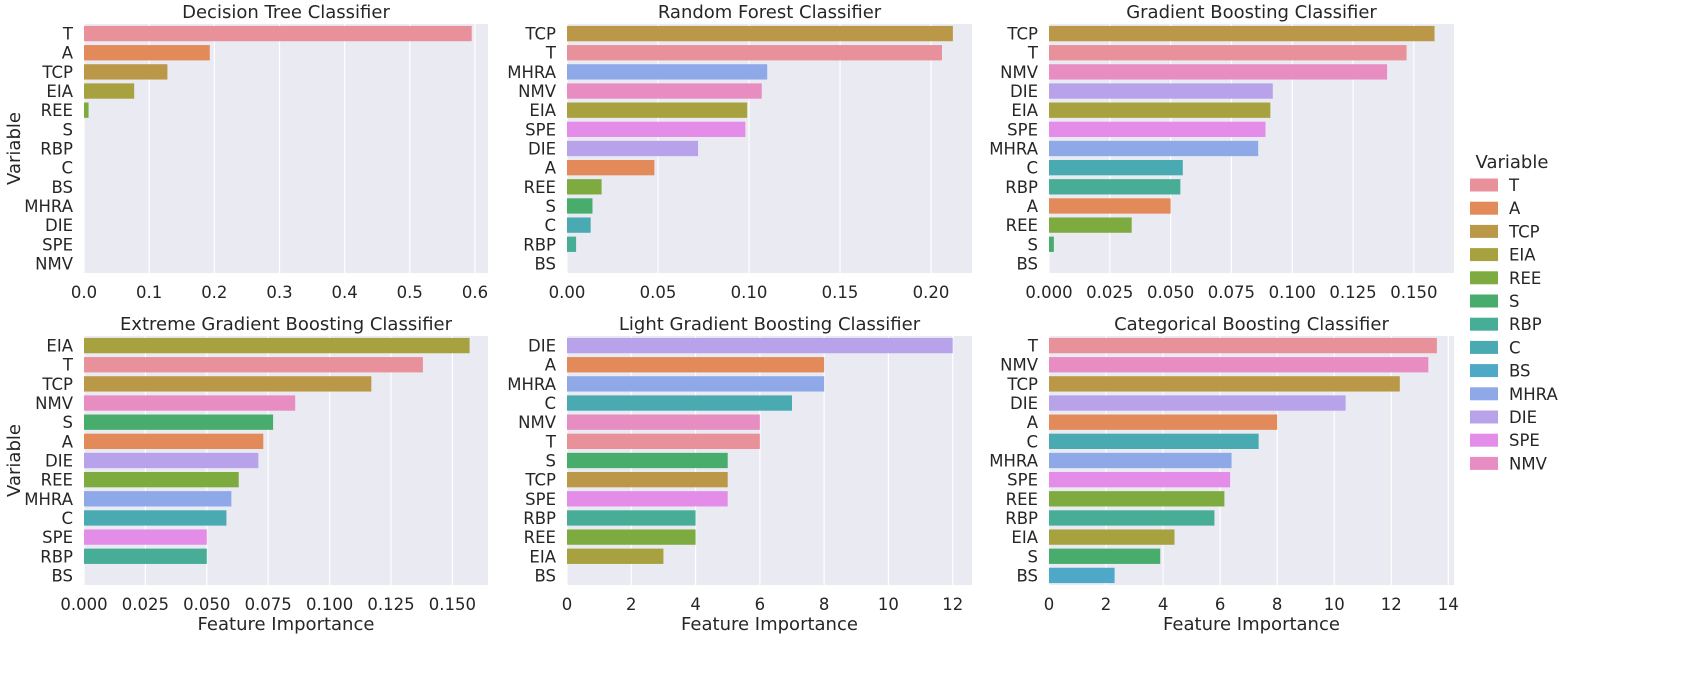  Describe the element at coordinates (567, 292) in the screenshot. I see `x-tick-label: 0.00` at that location.